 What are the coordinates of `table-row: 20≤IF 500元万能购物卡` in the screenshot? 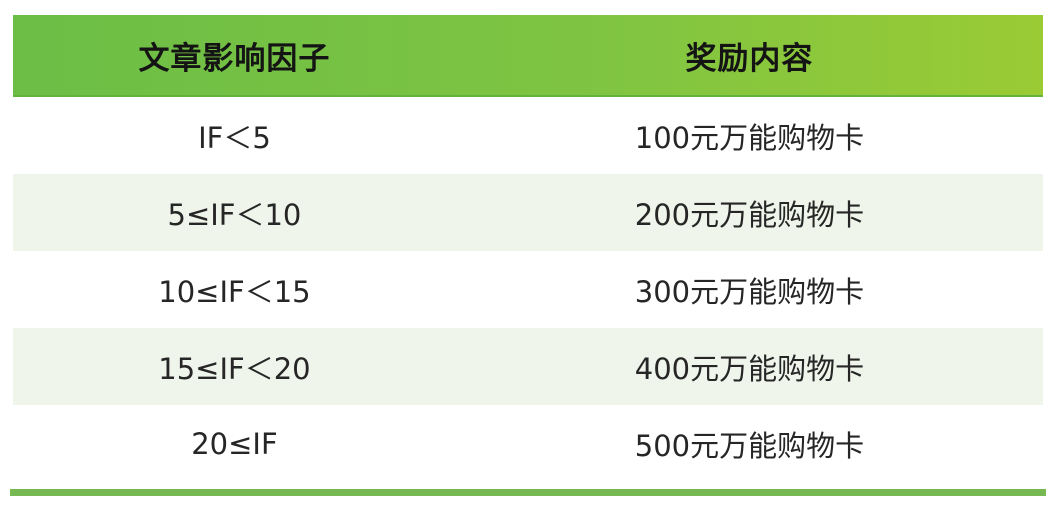 It's located at (528, 443).